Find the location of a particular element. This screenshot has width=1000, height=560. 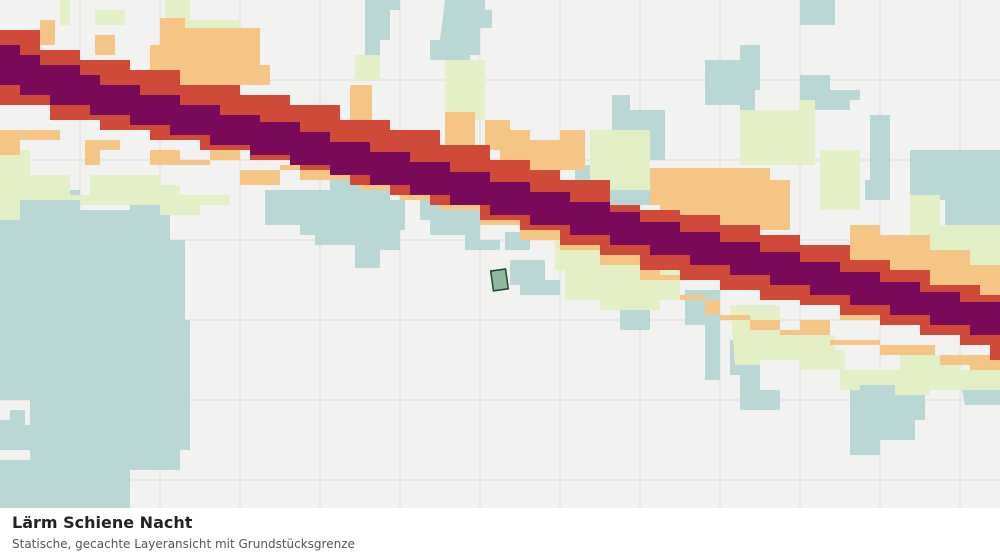

parcel-boundary is located at coordinates (499, 280).